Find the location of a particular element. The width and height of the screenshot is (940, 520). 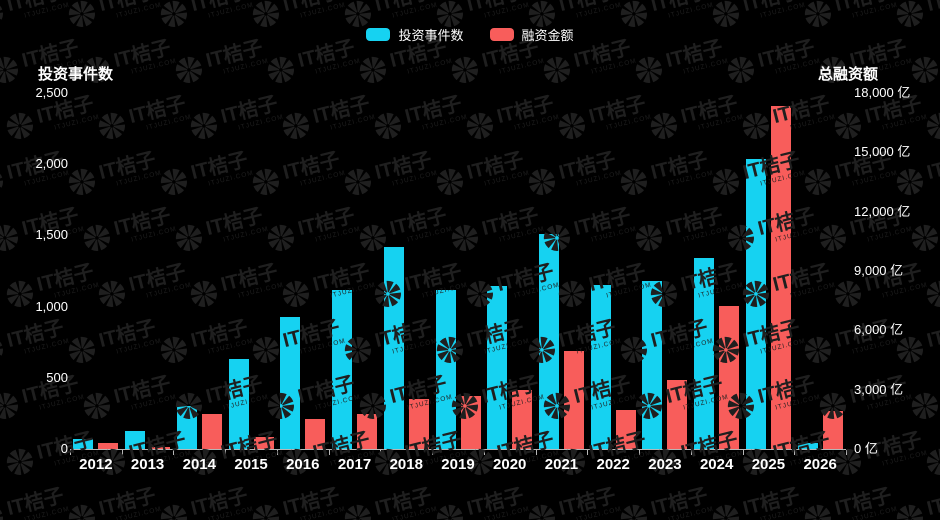

bar-amount-2016 is located at coordinates (315, 433).